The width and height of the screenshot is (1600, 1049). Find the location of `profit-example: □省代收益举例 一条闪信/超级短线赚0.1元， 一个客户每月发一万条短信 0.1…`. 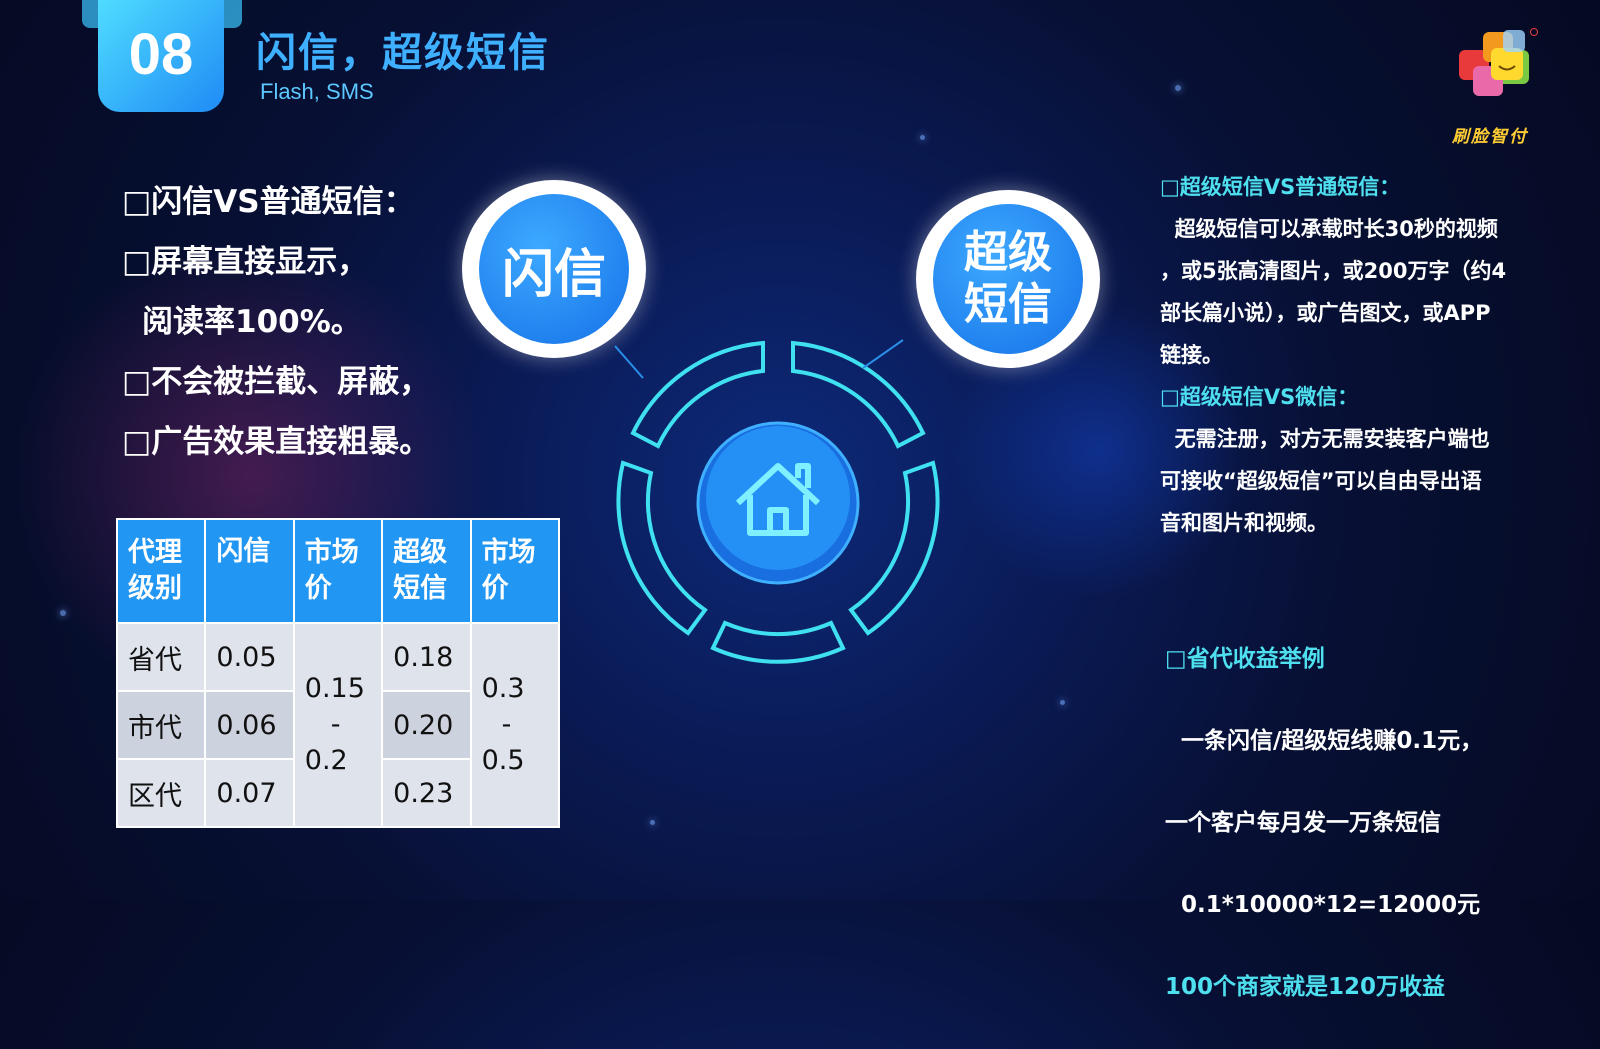

profit-example: □省代收益举例 一条闪信/超级短线赚0.1元， 一个客户每月发一万条短信 0.1… is located at coordinates (1370, 823).